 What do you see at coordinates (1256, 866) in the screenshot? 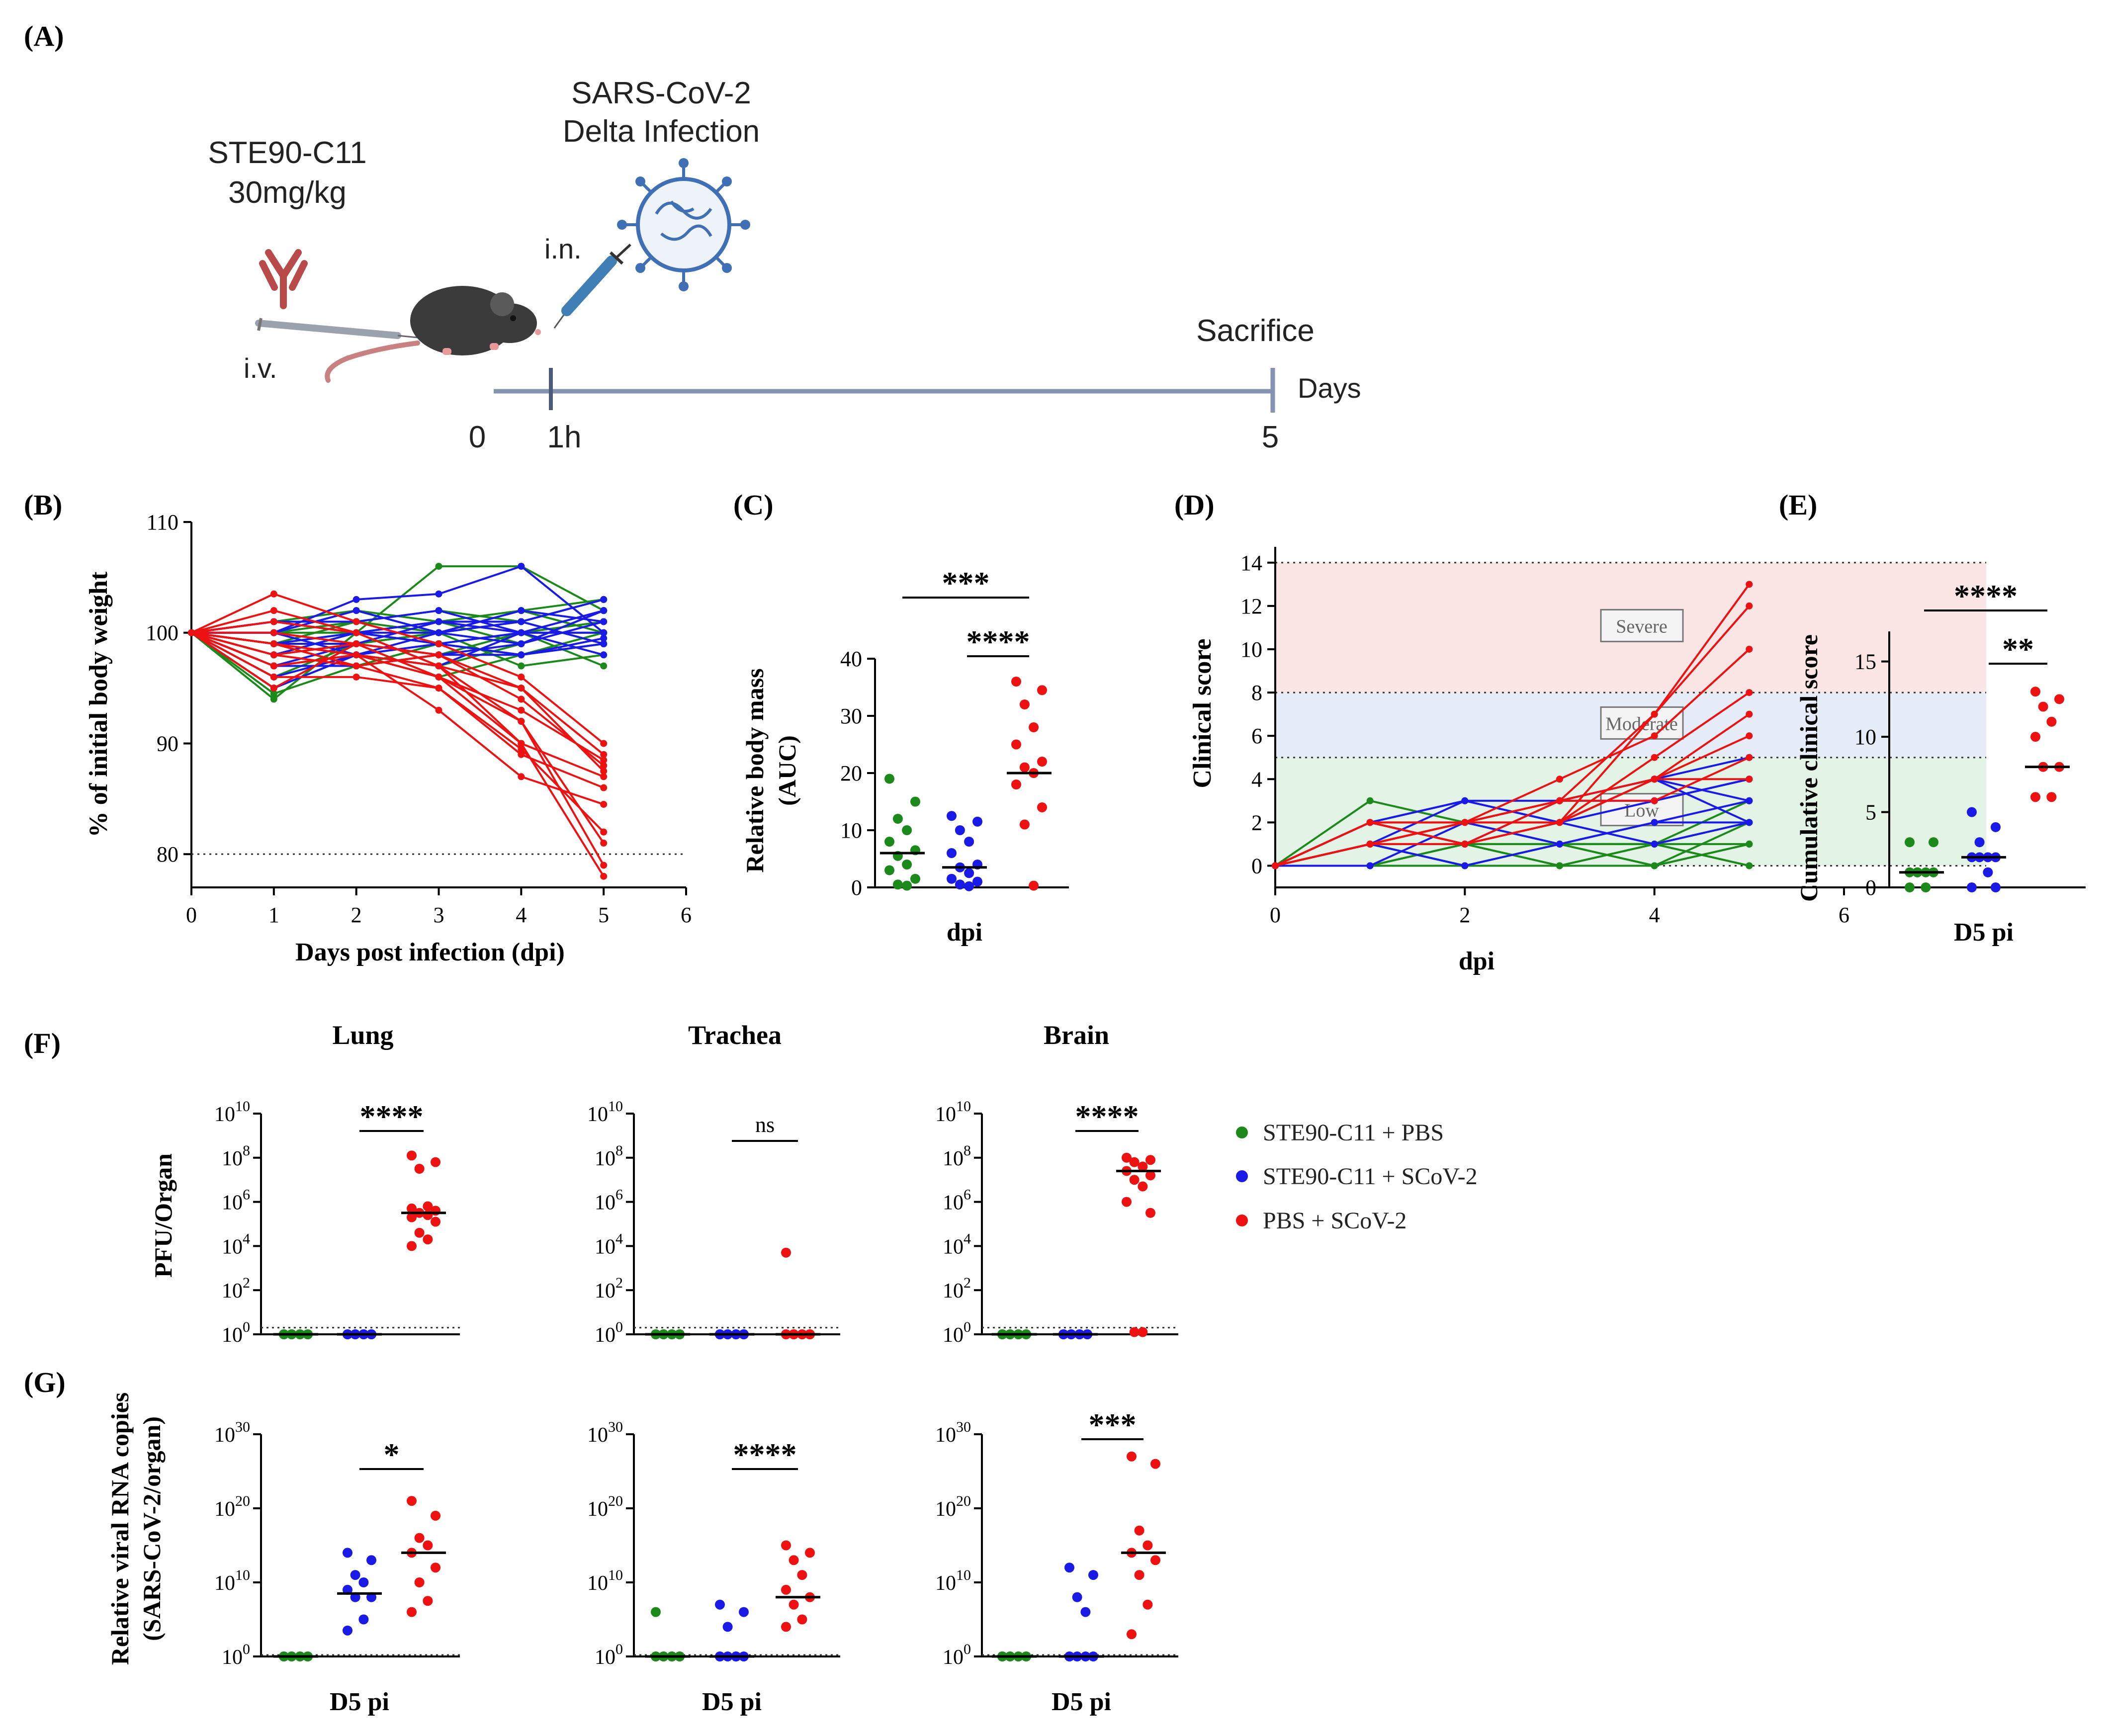
I see `d-y-tick-label-0: 0` at bounding box center [1256, 866].